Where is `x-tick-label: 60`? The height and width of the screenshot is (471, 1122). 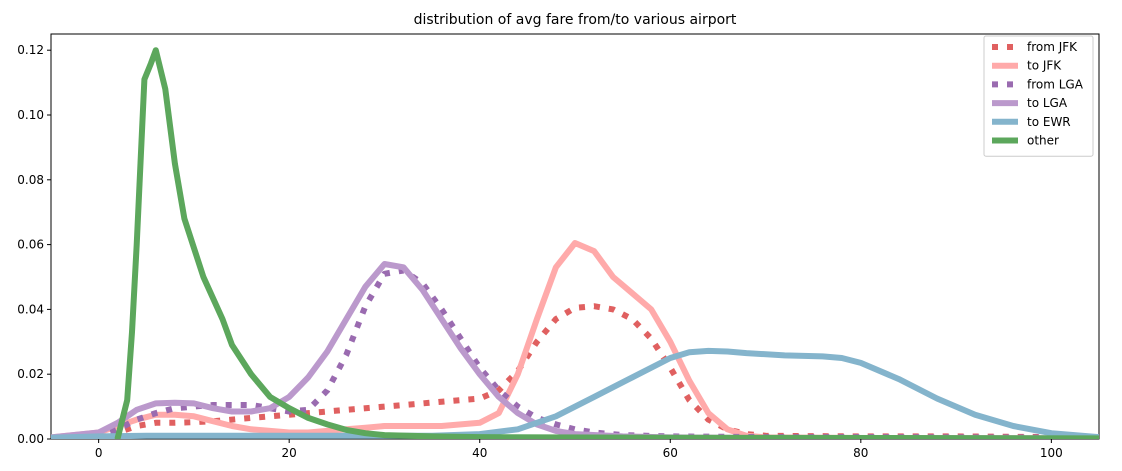 x-tick-label: 60 is located at coordinates (670, 453).